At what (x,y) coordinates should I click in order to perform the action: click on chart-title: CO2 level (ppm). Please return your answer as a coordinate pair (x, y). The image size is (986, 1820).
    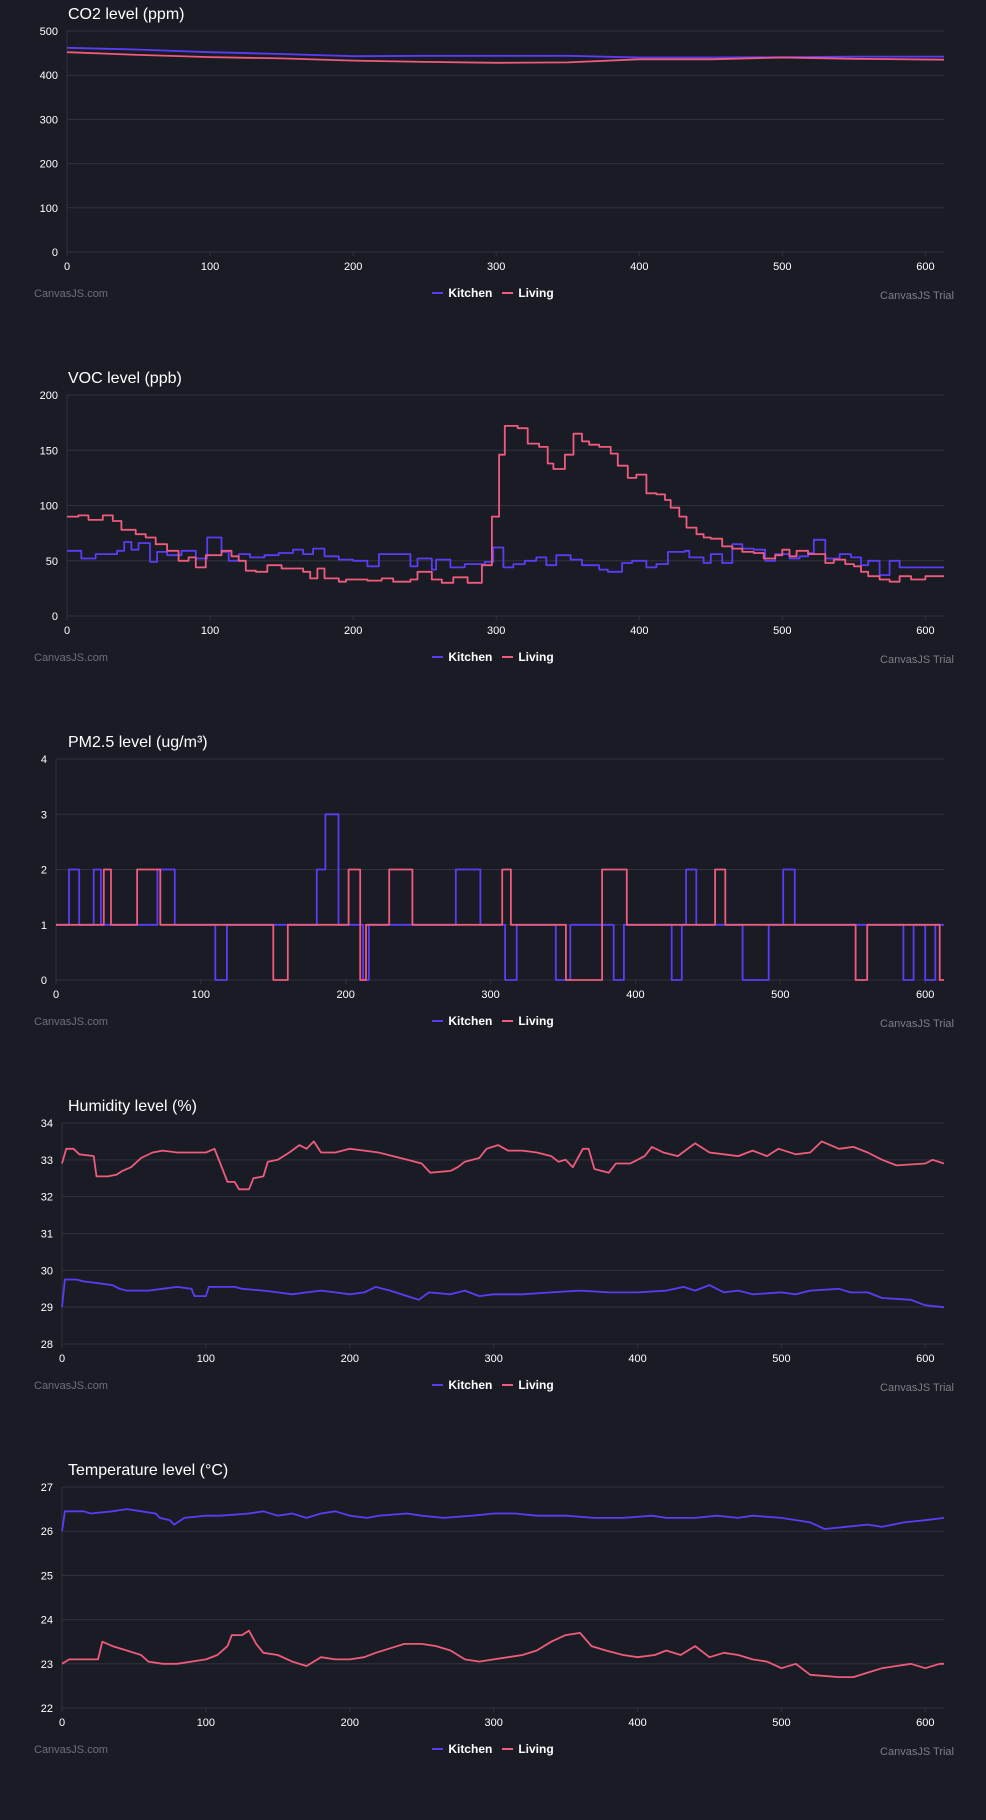
    Looking at the image, I should click on (126, 14).